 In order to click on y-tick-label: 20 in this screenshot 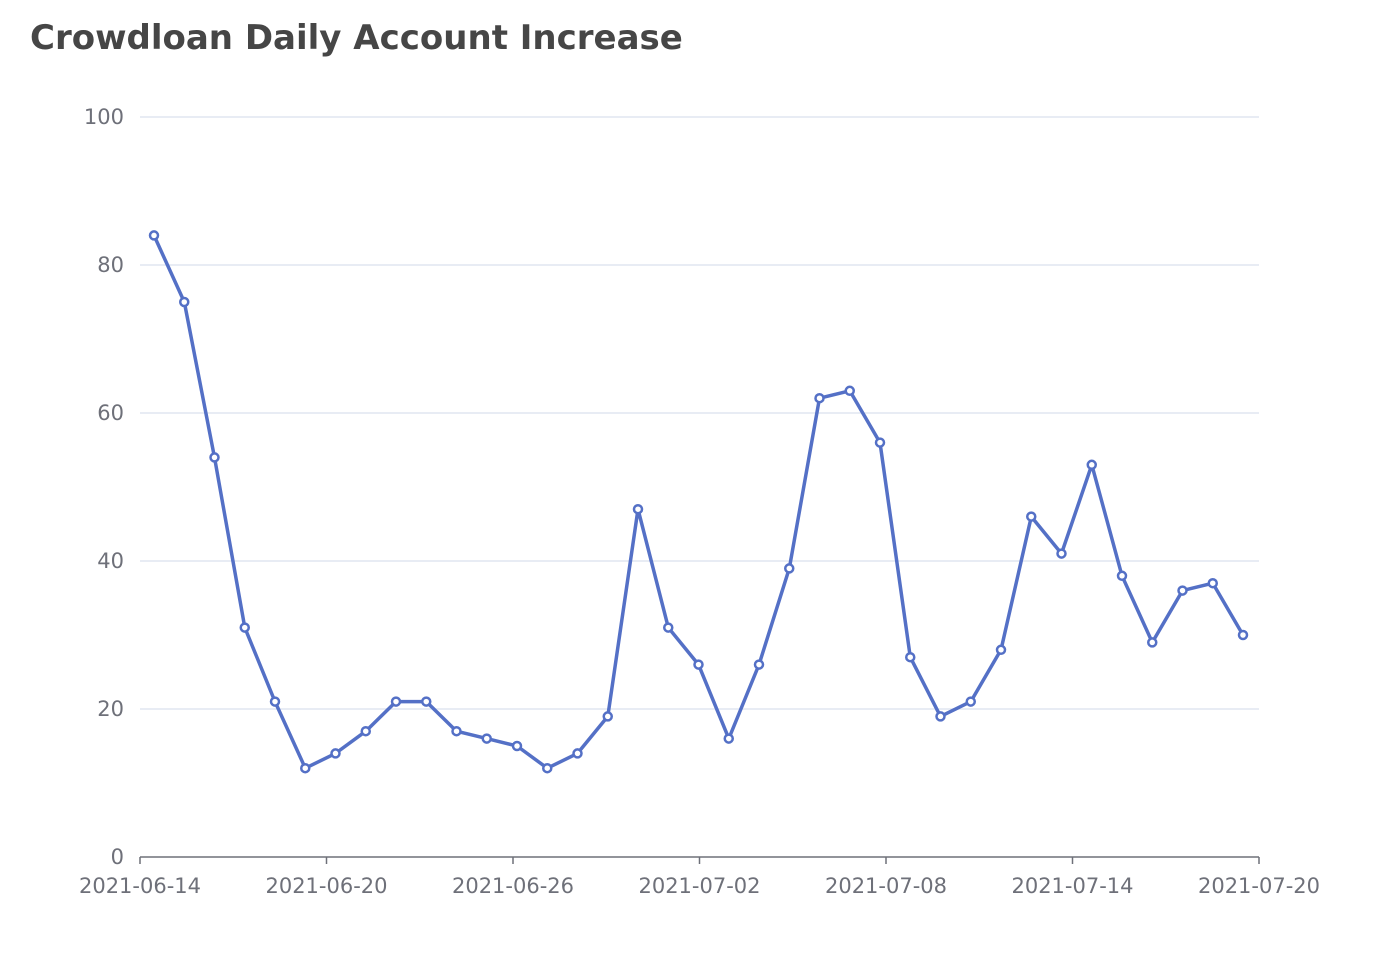, I will do `click(110, 709)`.